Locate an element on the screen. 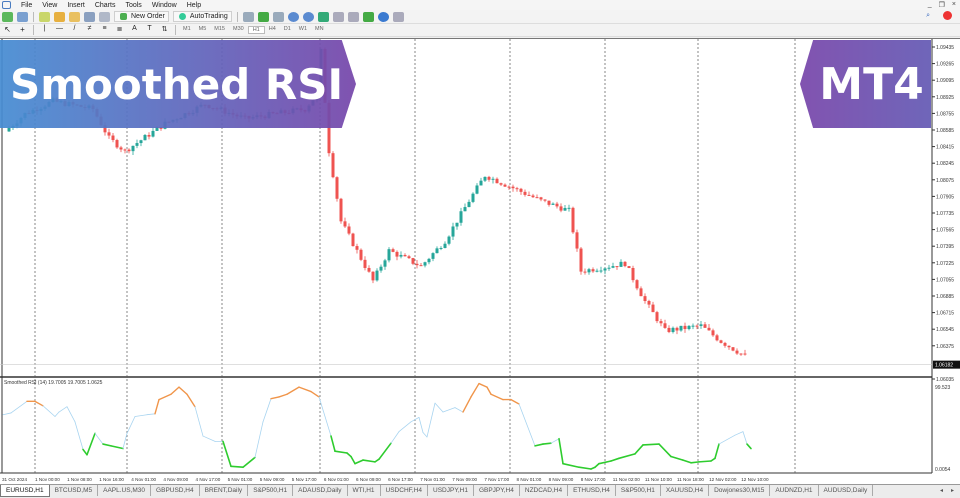  timeframe-m15: M15 is located at coordinates (219, 29).